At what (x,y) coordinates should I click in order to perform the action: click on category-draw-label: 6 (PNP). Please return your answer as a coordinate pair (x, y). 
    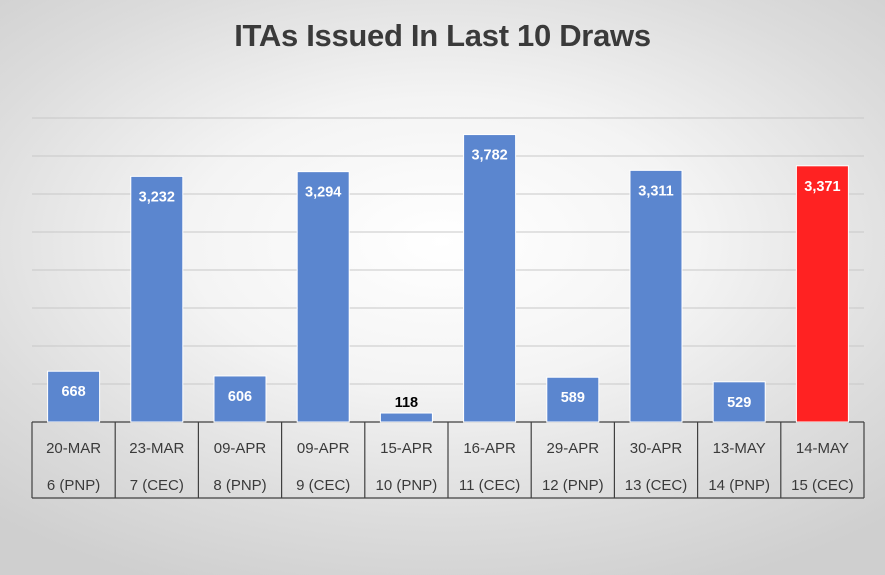
    Looking at the image, I should click on (73, 485).